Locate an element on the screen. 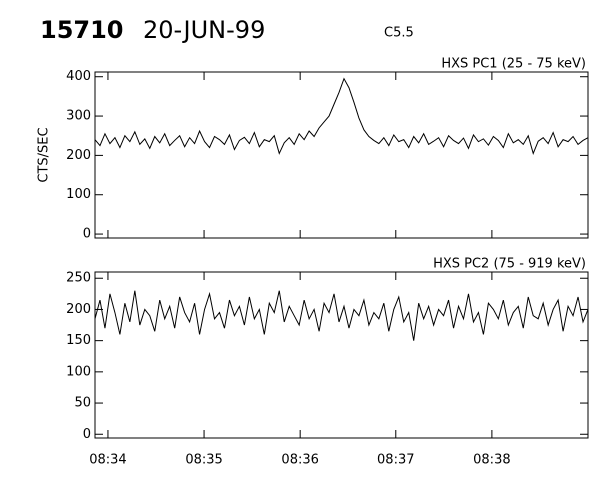 This screenshot has width=600, height=480. x-tick-label: 08:37 is located at coordinates (395, 460).